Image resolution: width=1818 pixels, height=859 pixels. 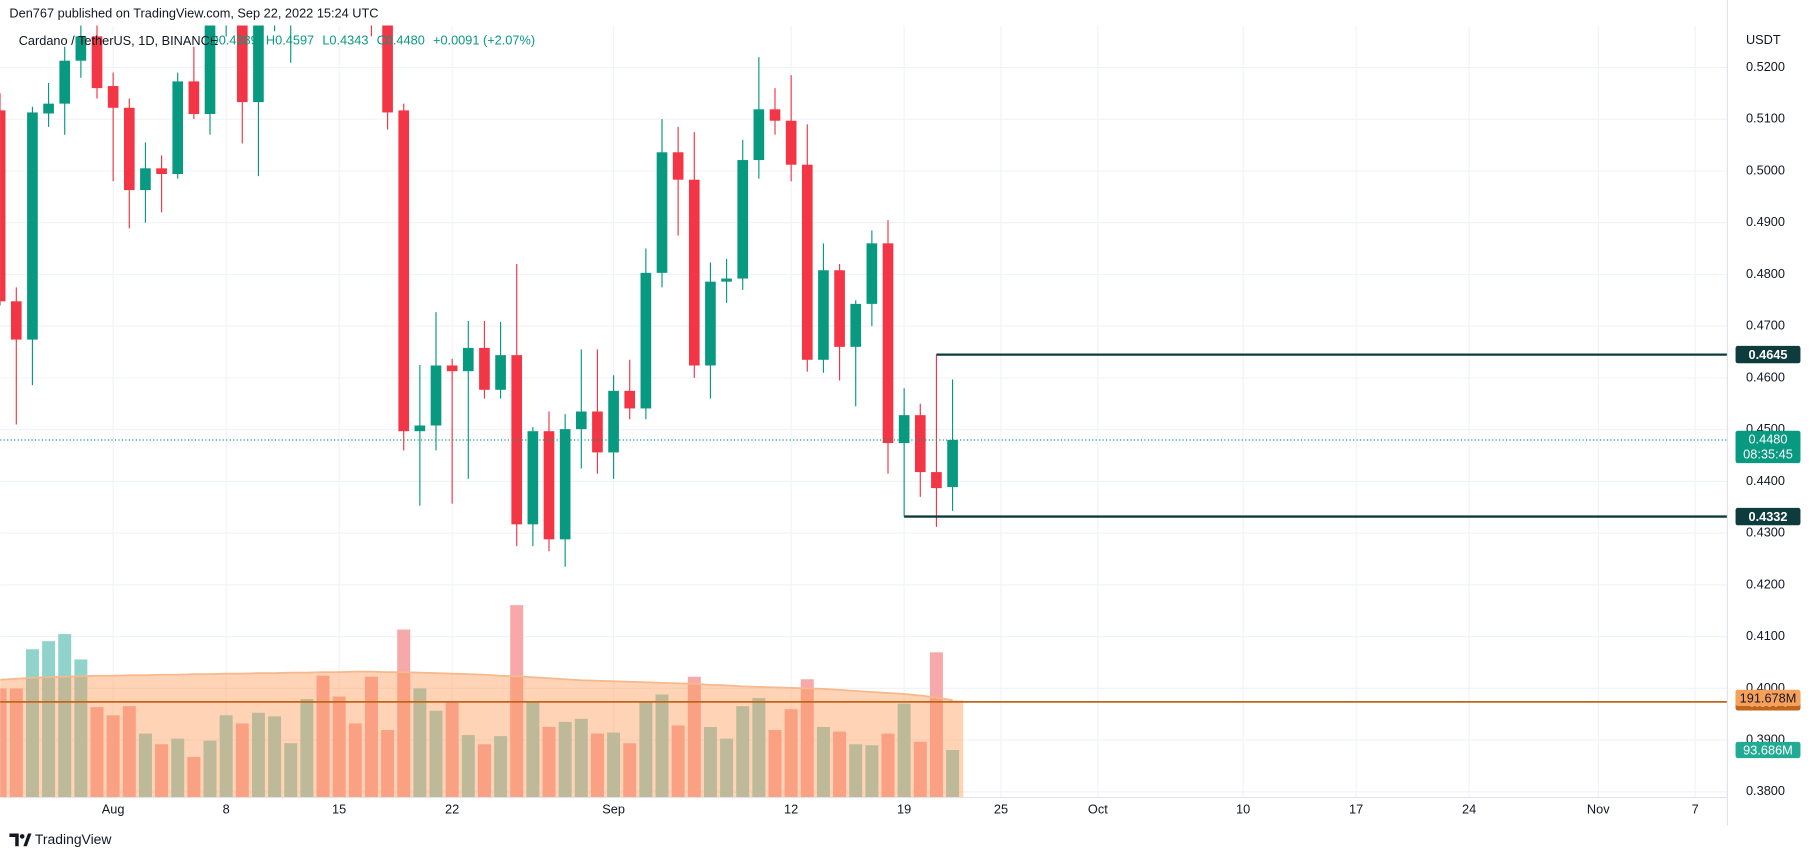 What do you see at coordinates (1765, 169) in the screenshot?
I see `y-tick-label: 0.5000` at bounding box center [1765, 169].